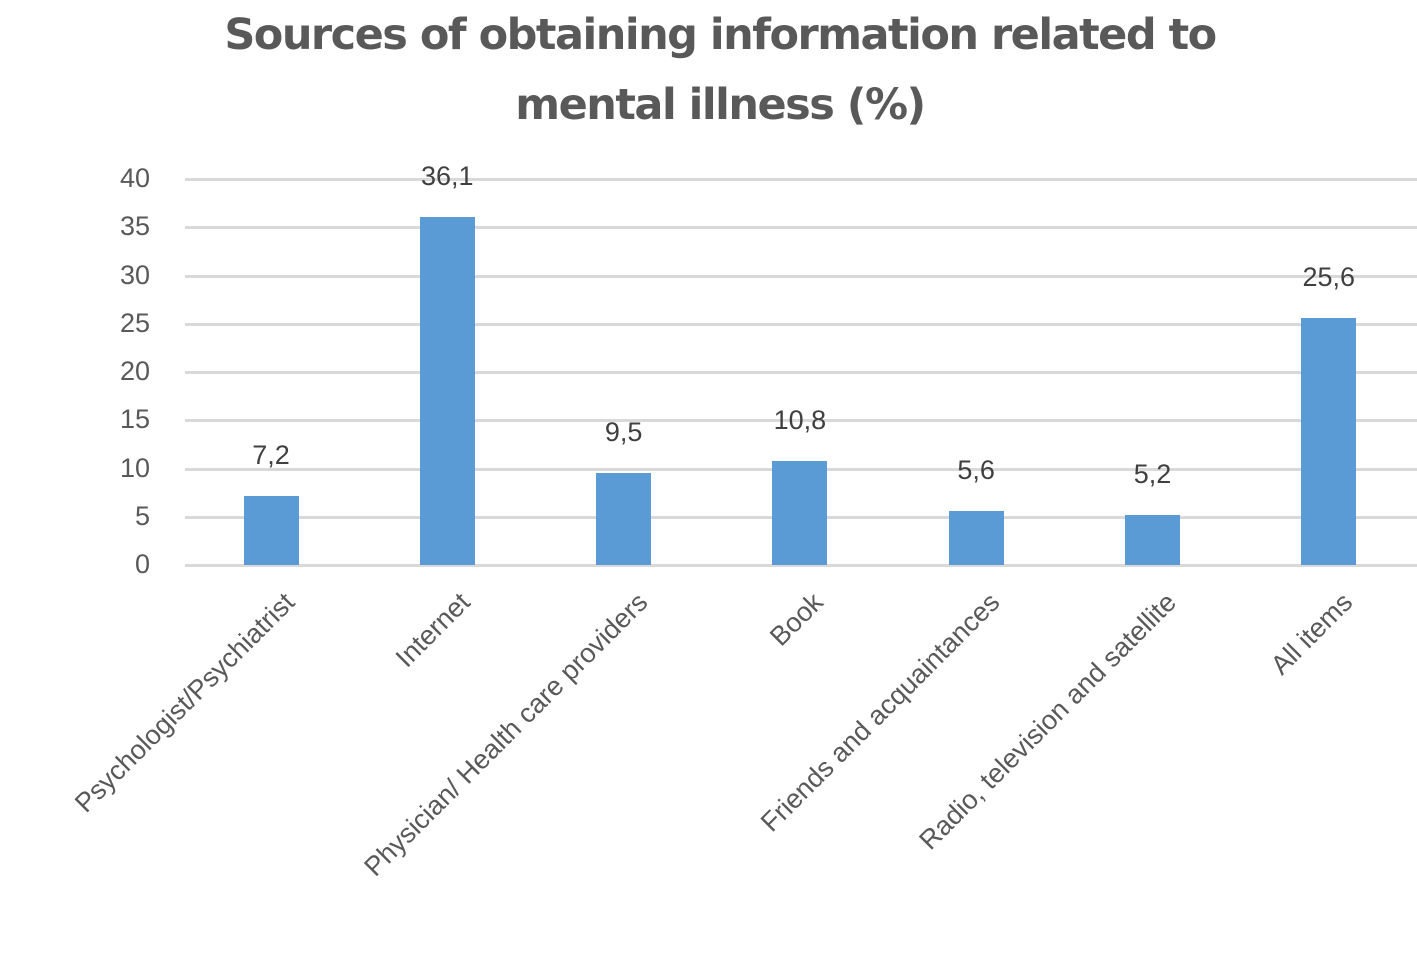 The width and height of the screenshot is (1417, 960). I want to click on data-label: 36,1, so click(447, 175).